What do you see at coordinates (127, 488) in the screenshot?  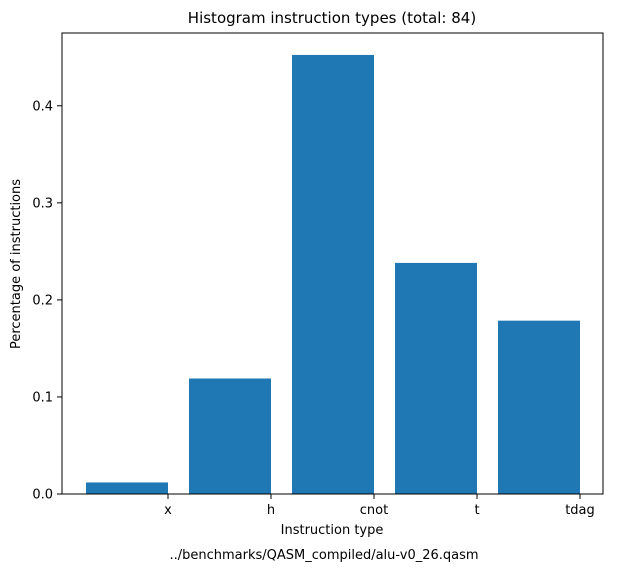 I see `bar-x` at bounding box center [127, 488].